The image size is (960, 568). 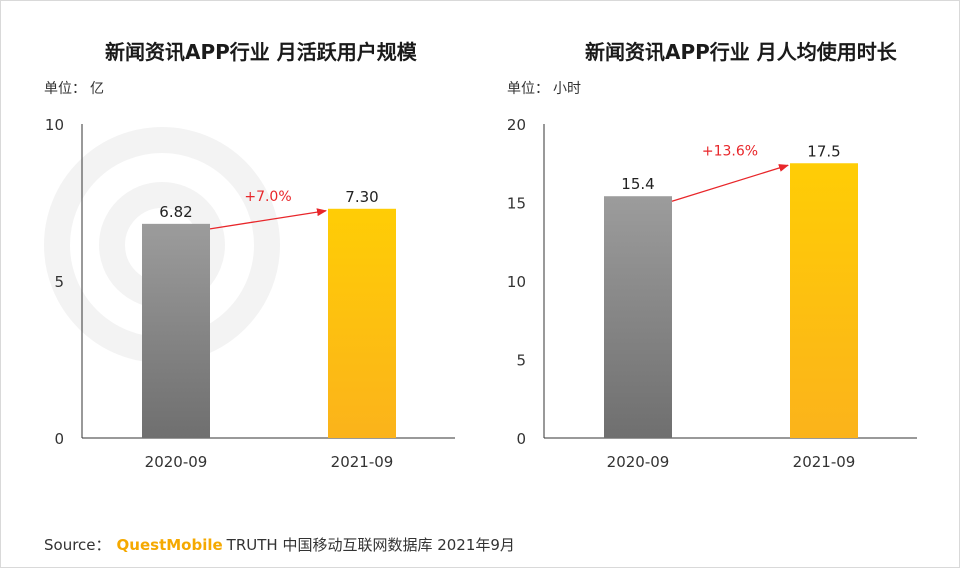 What do you see at coordinates (516, 125) in the screenshot?
I see `chart-2-y-tick-label: 20` at bounding box center [516, 125].